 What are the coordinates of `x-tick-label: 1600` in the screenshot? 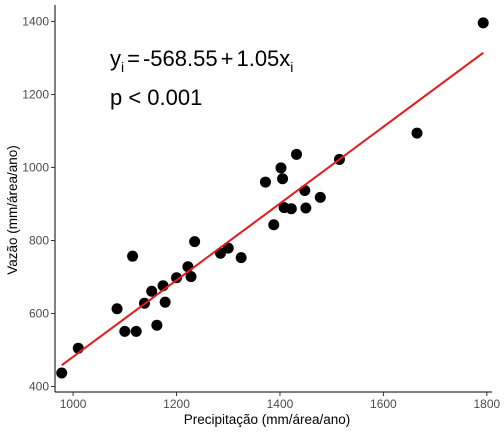 It's located at (383, 404).